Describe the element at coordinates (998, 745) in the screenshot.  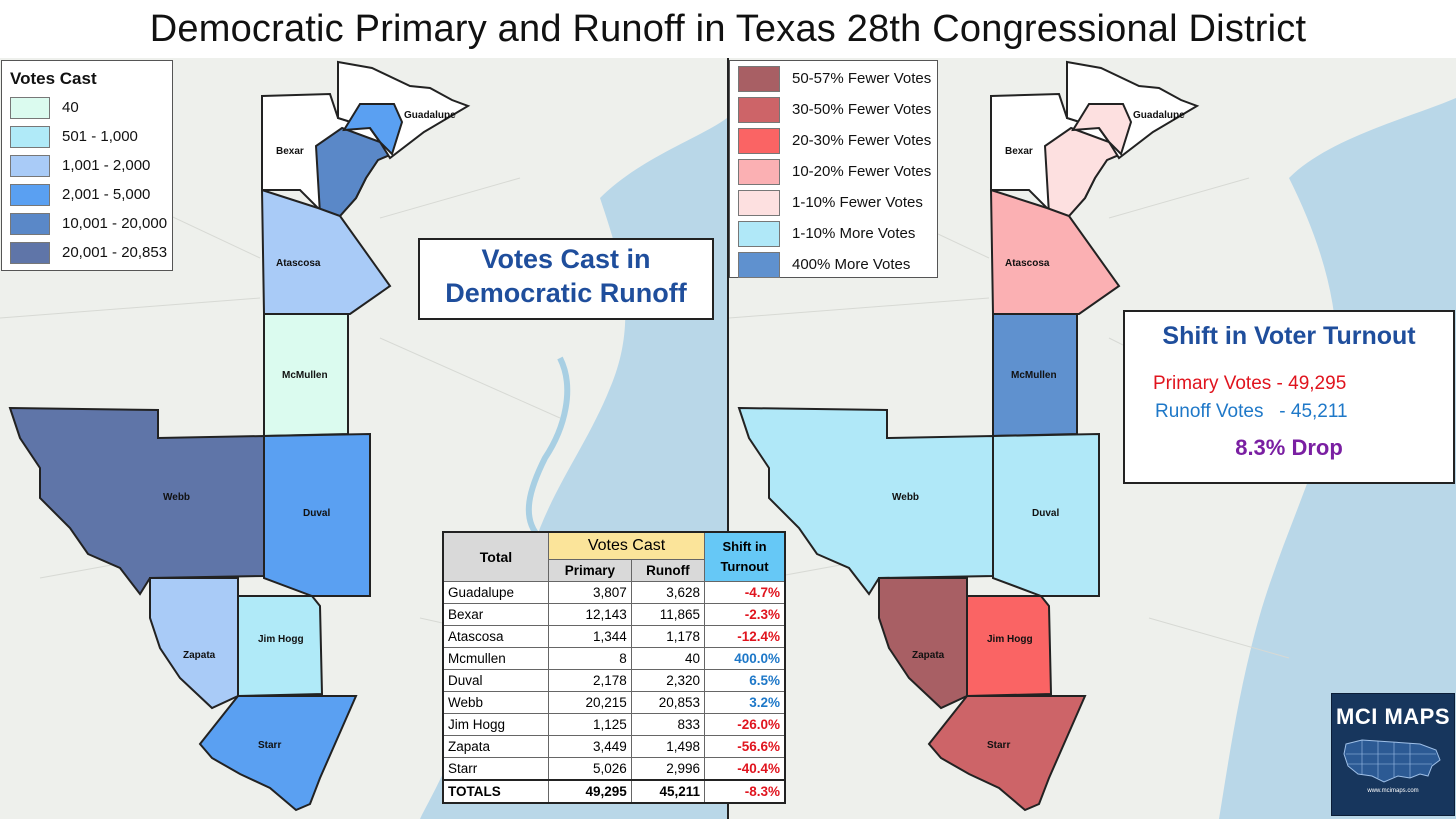
I see `label-starr: Starr` at that location.